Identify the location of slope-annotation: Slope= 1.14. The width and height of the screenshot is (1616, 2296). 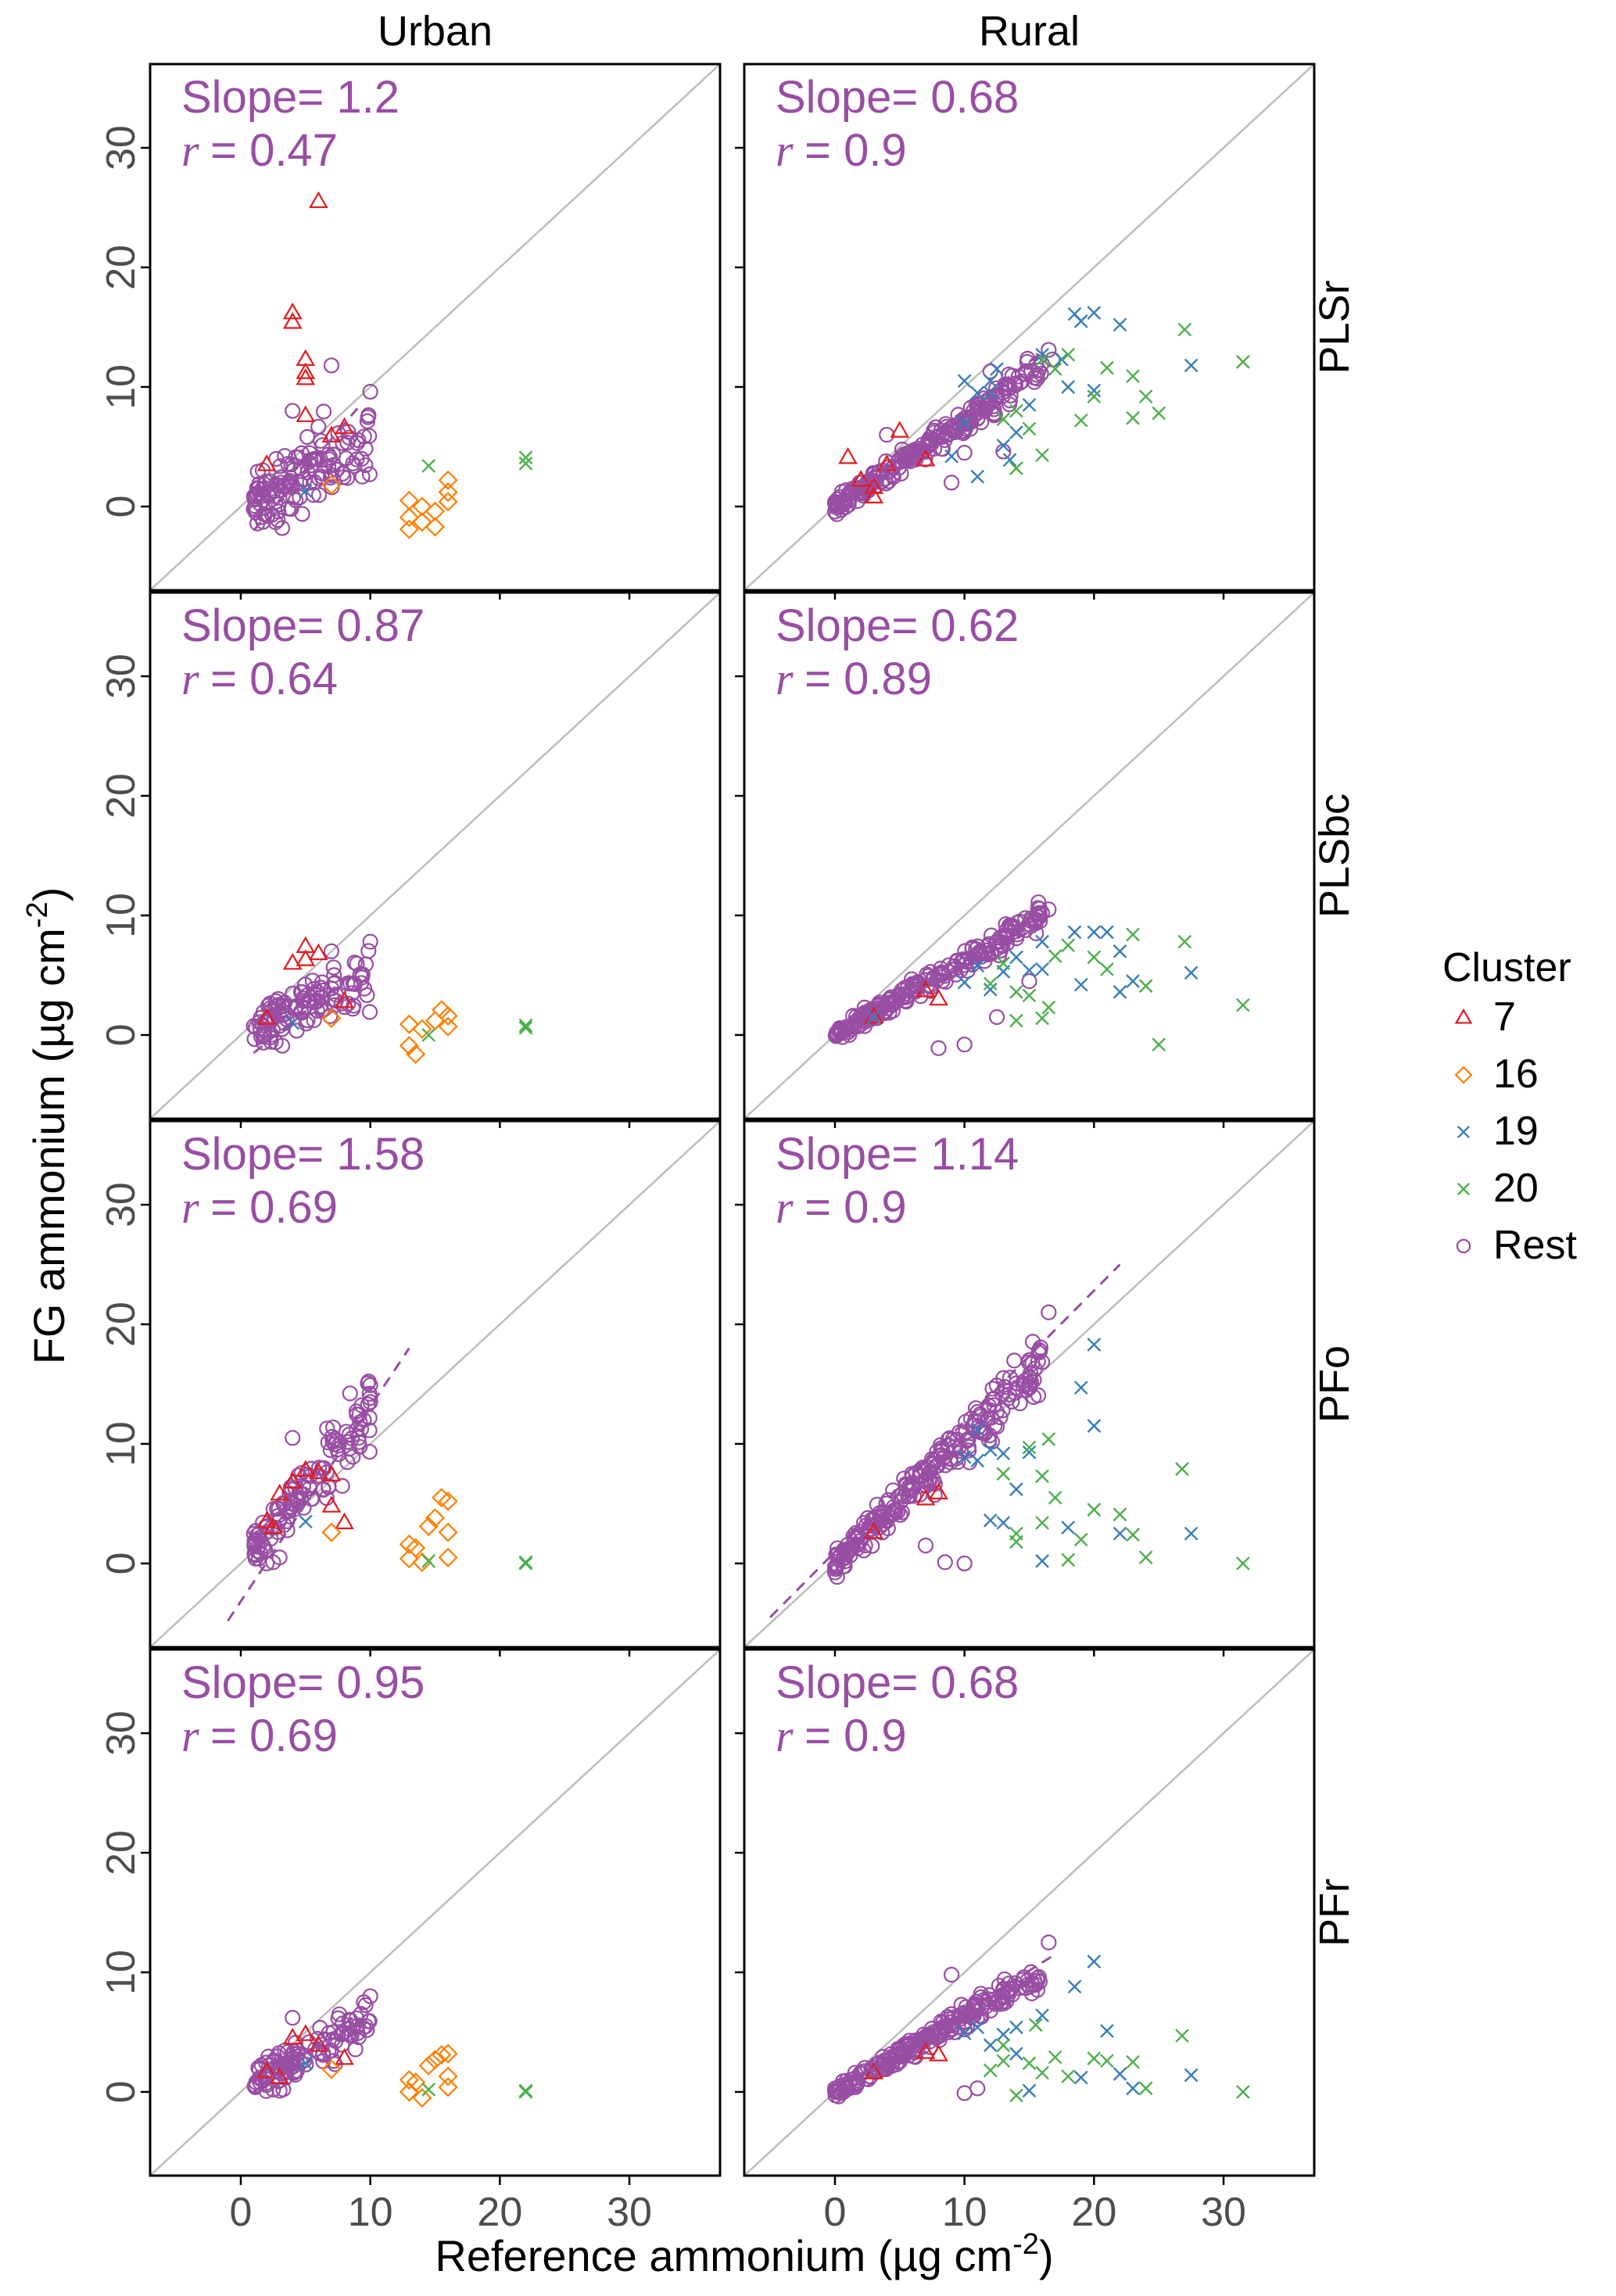
(898, 1154).